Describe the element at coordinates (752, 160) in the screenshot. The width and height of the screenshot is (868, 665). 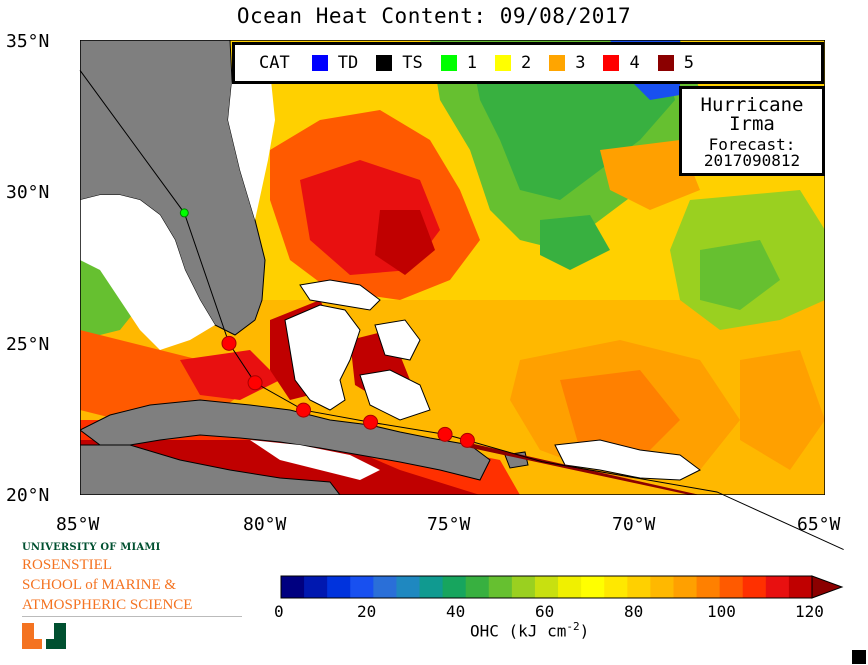
I see `forecast-time: 2017090812` at that location.